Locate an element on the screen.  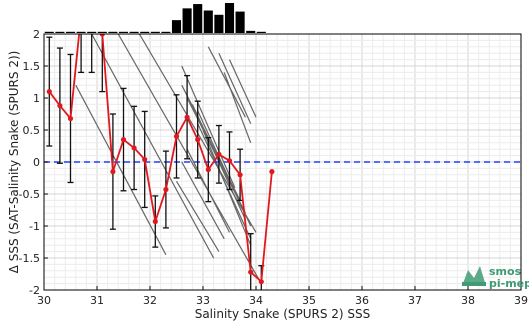
y-tick-label: 1 is located at coordinates (36, 98).